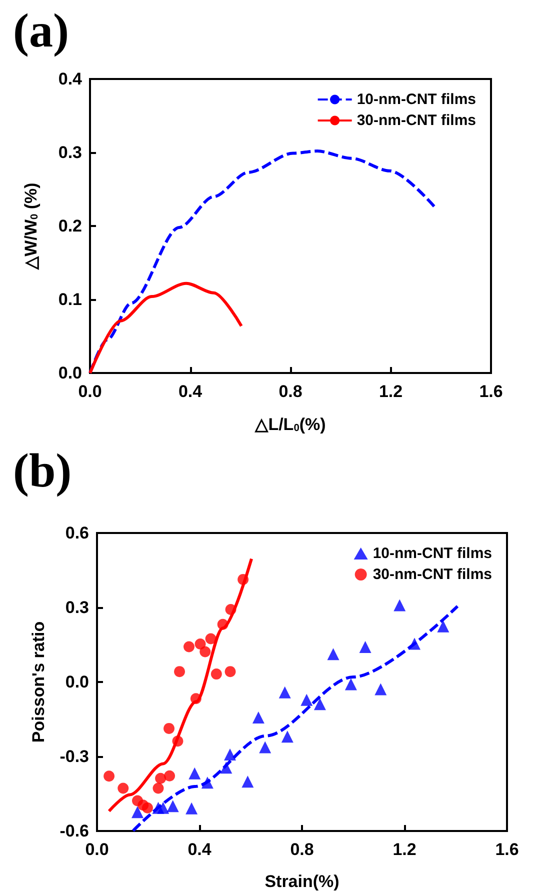 This screenshot has height=895, width=533. What do you see at coordinates (30, 226) in the screenshot?
I see `y-axis-title: △W/W0 (%)` at bounding box center [30, 226].